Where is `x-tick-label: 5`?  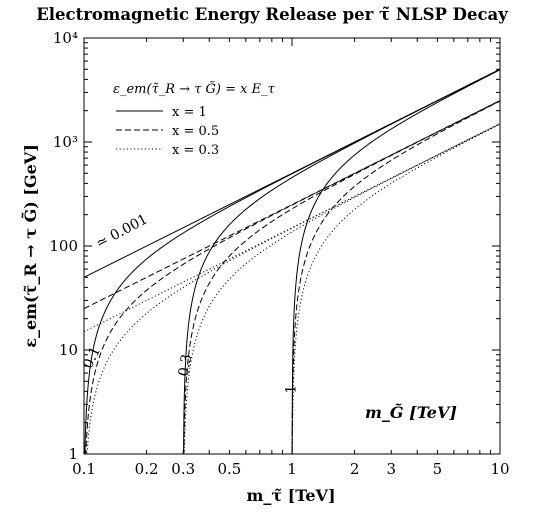 x-tick-label: 5 is located at coordinates (438, 469).